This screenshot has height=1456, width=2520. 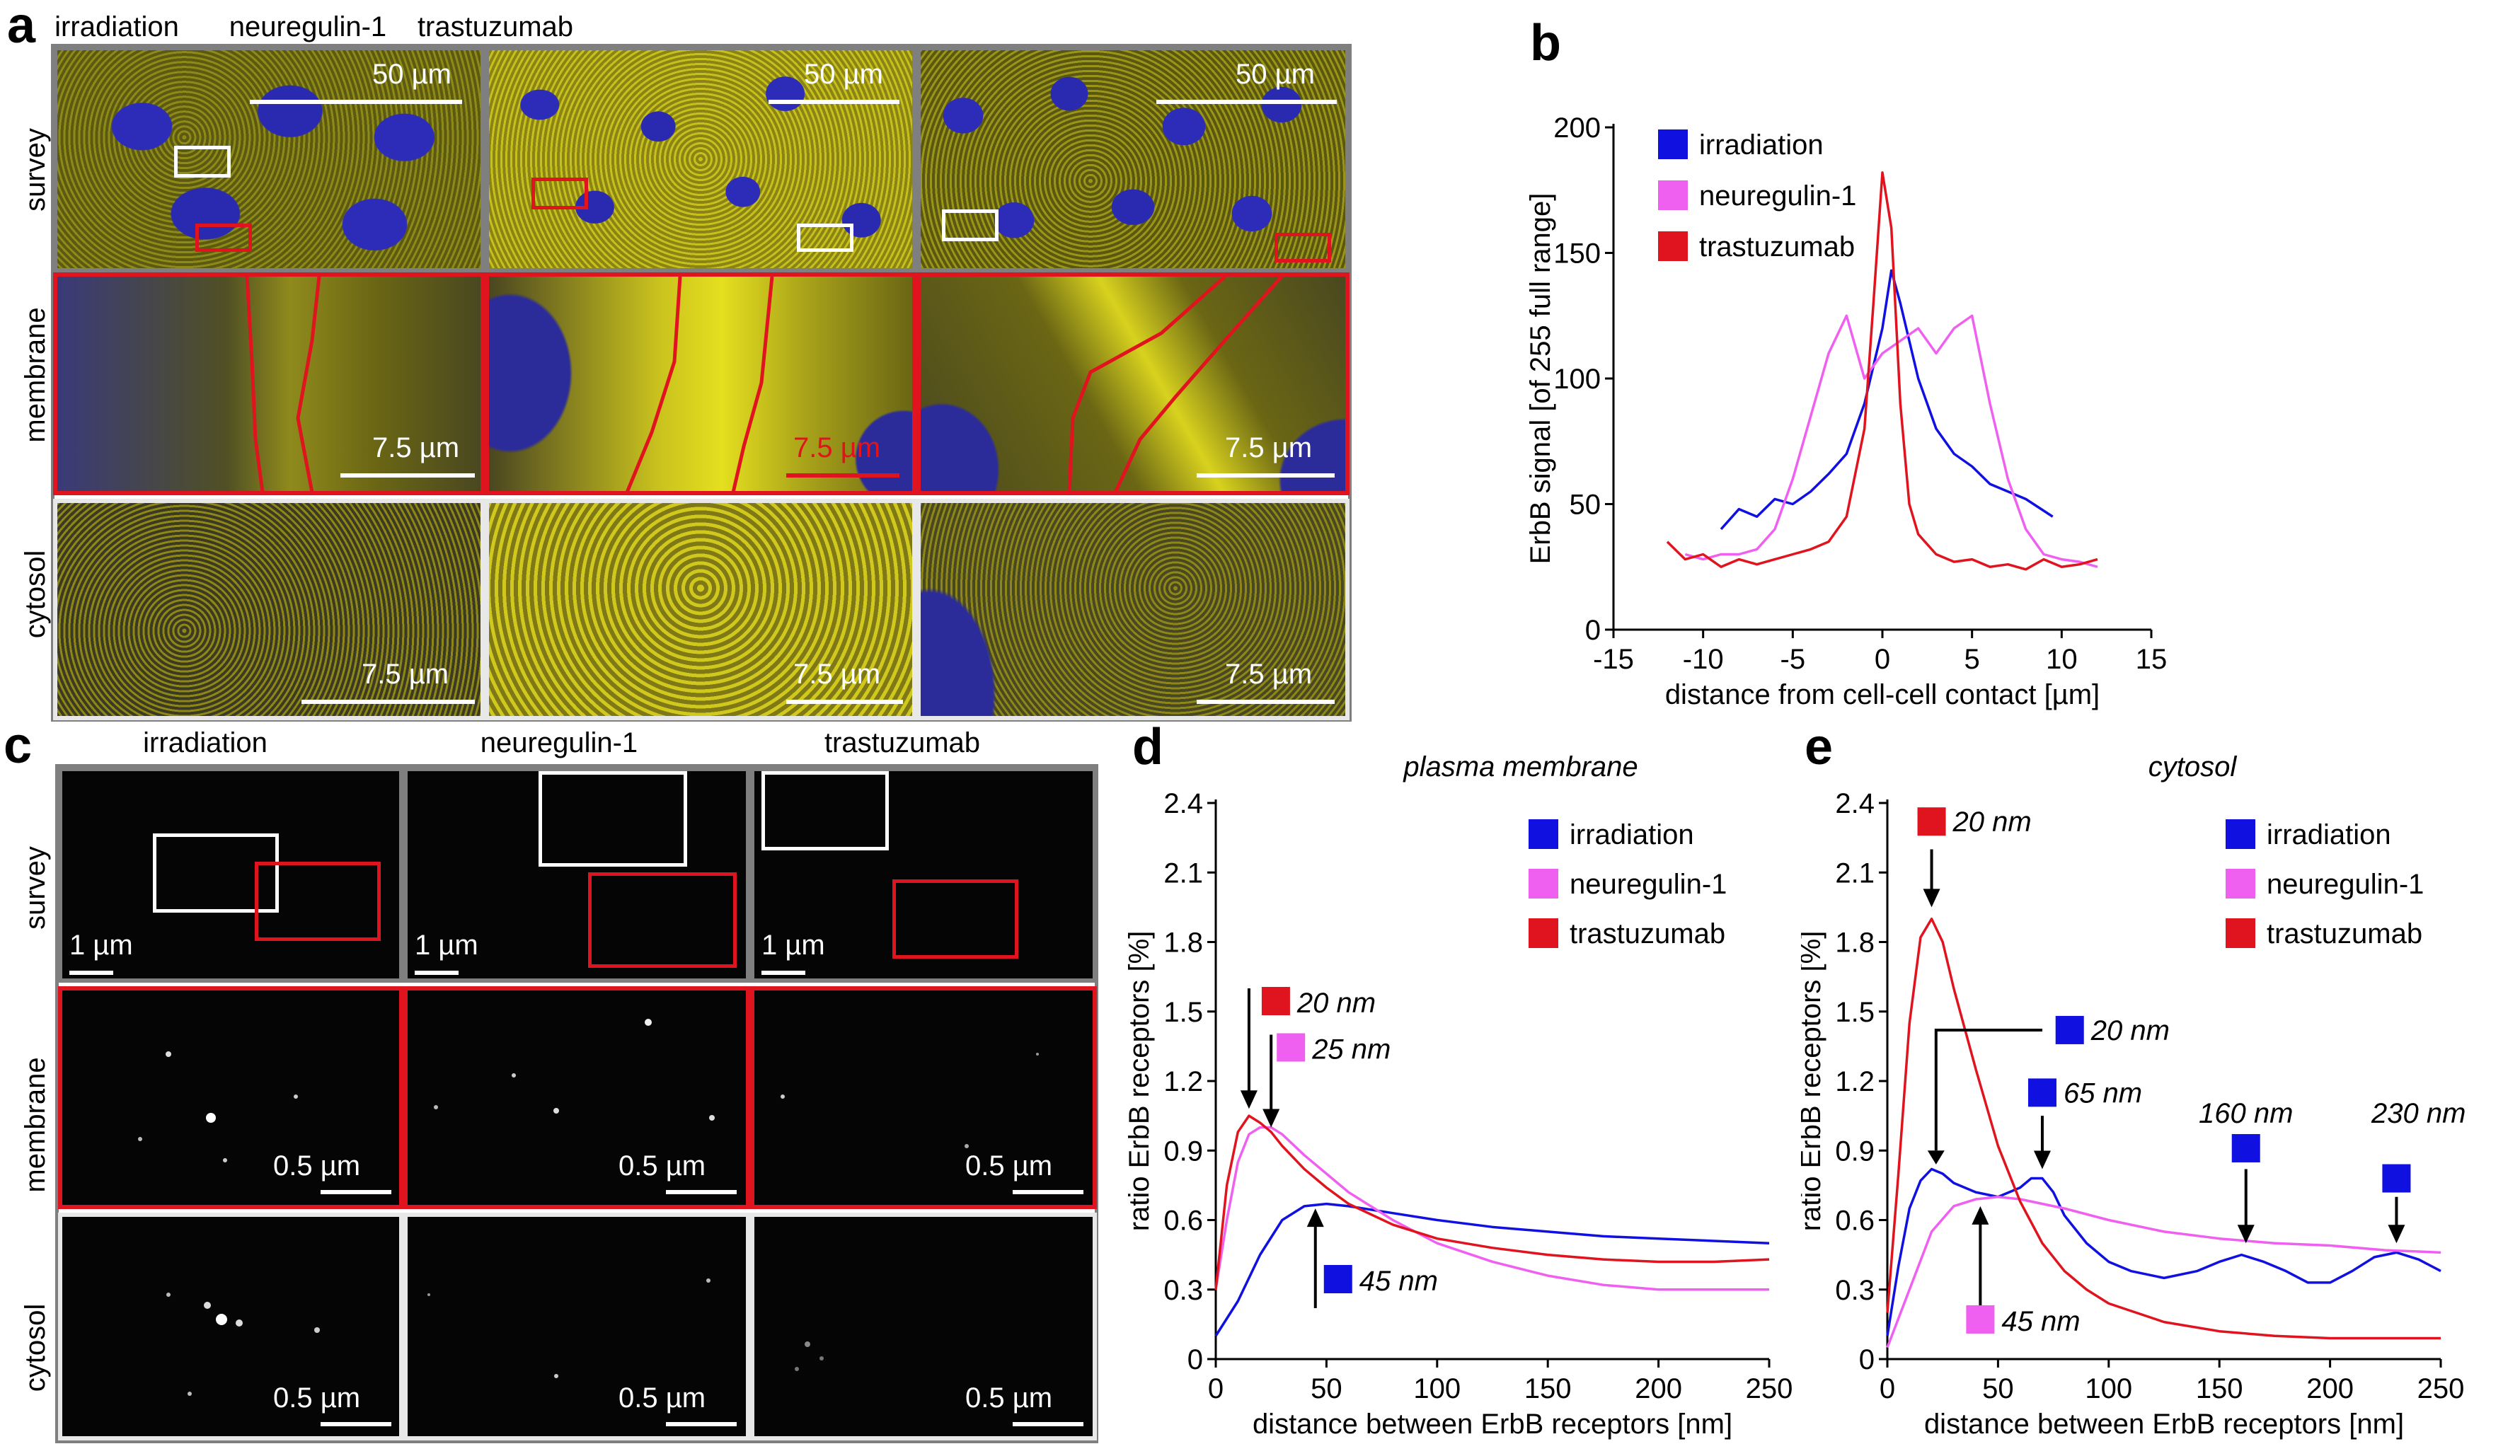 What do you see at coordinates (2419, 1113) in the screenshot?
I see `ann-label-230nm: 230 nm` at bounding box center [2419, 1113].